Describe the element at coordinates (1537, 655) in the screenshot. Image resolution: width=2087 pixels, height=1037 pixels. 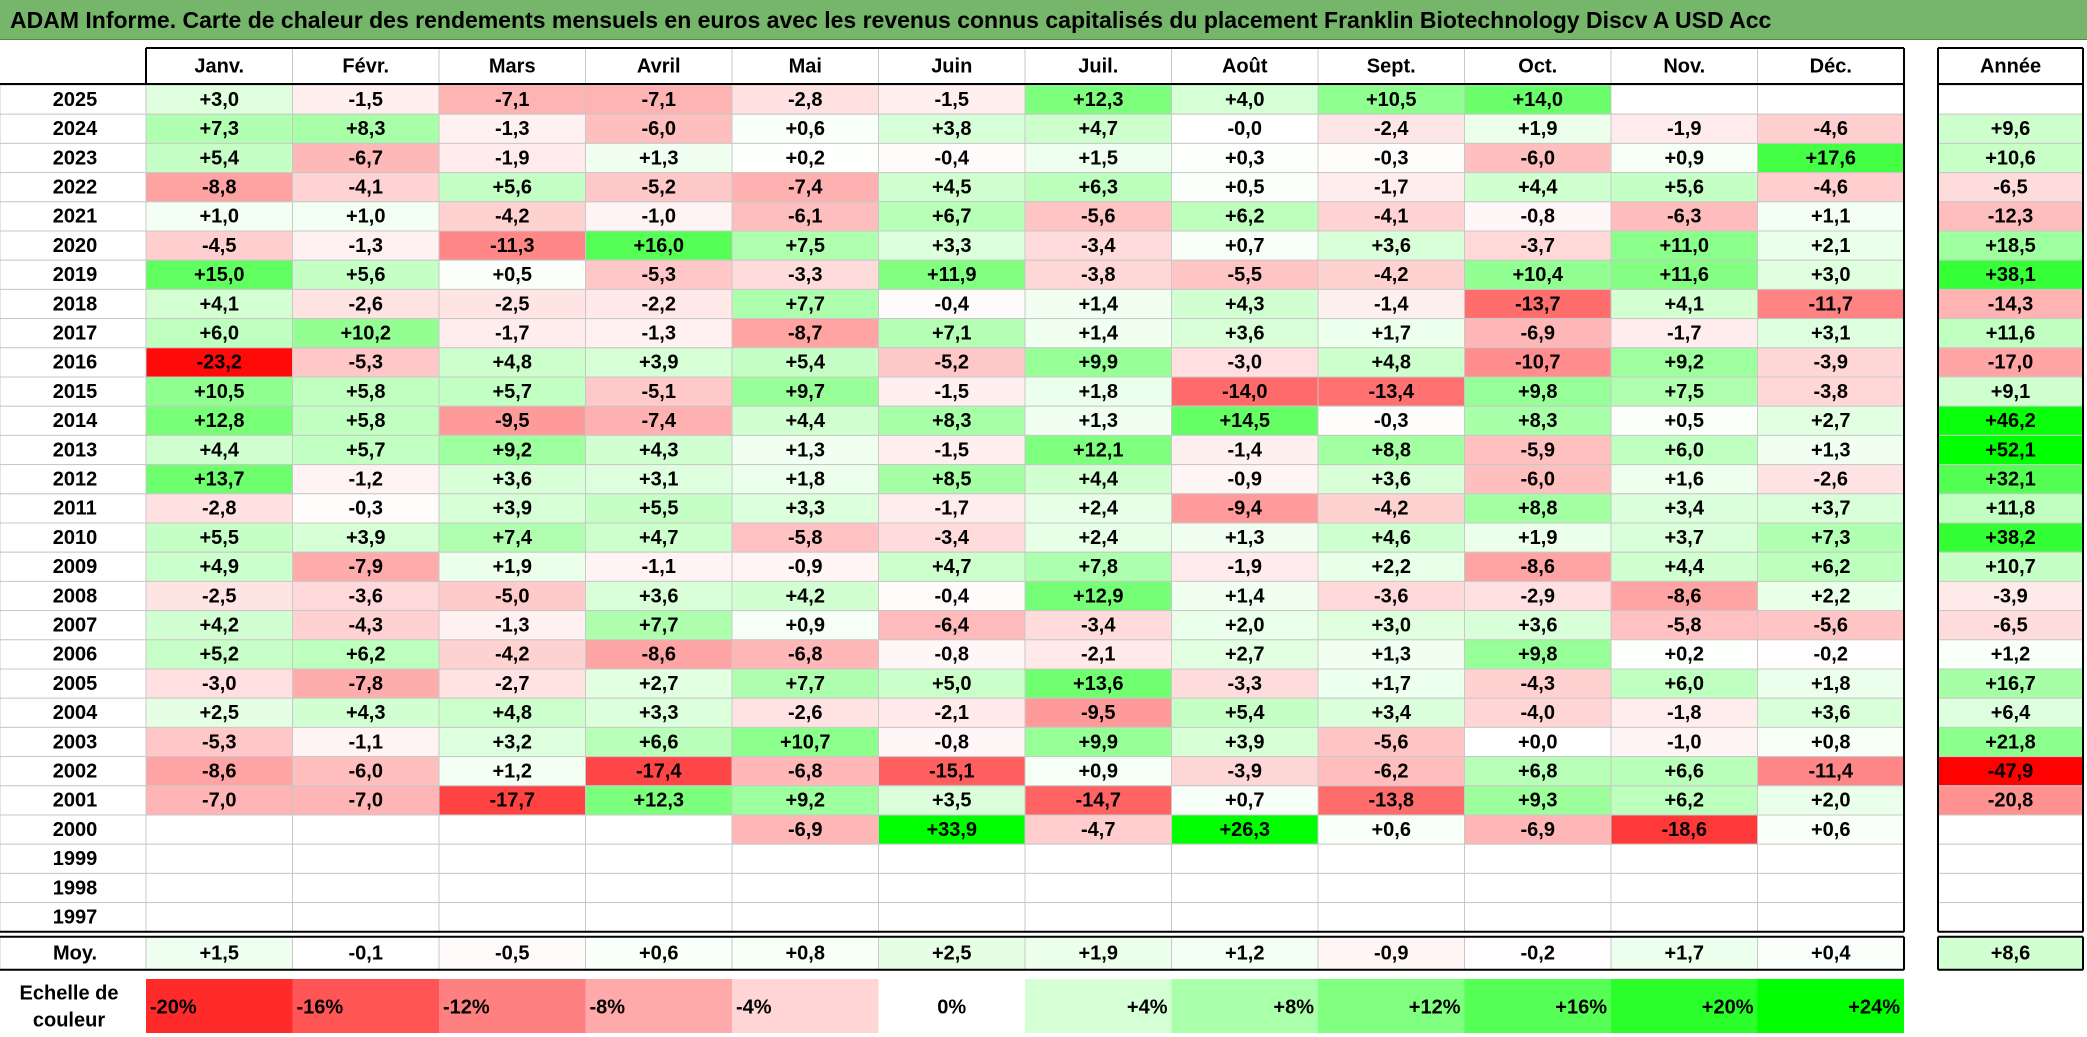
I see `cell-value: +9,8` at that location.